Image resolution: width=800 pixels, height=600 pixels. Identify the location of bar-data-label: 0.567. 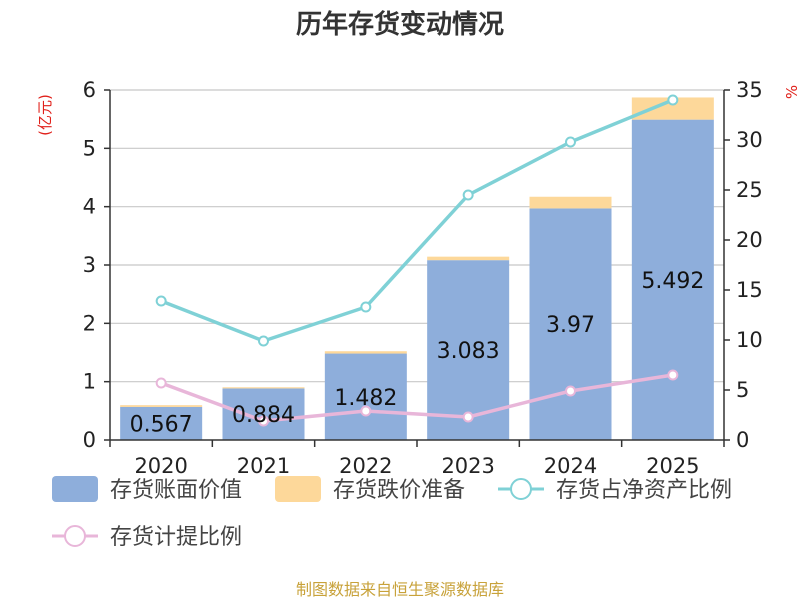
(161, 424).